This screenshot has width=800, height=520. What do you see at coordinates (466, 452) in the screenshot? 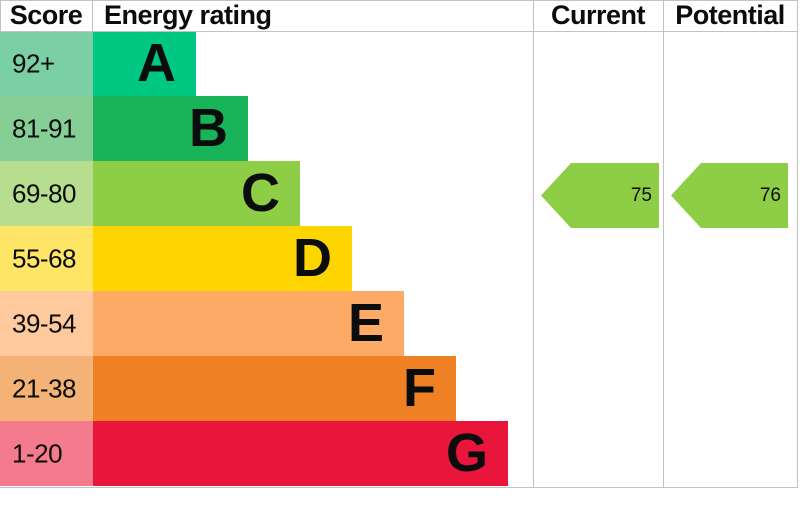
I see `band-g-letter: G` at bounding box center [466, 452].